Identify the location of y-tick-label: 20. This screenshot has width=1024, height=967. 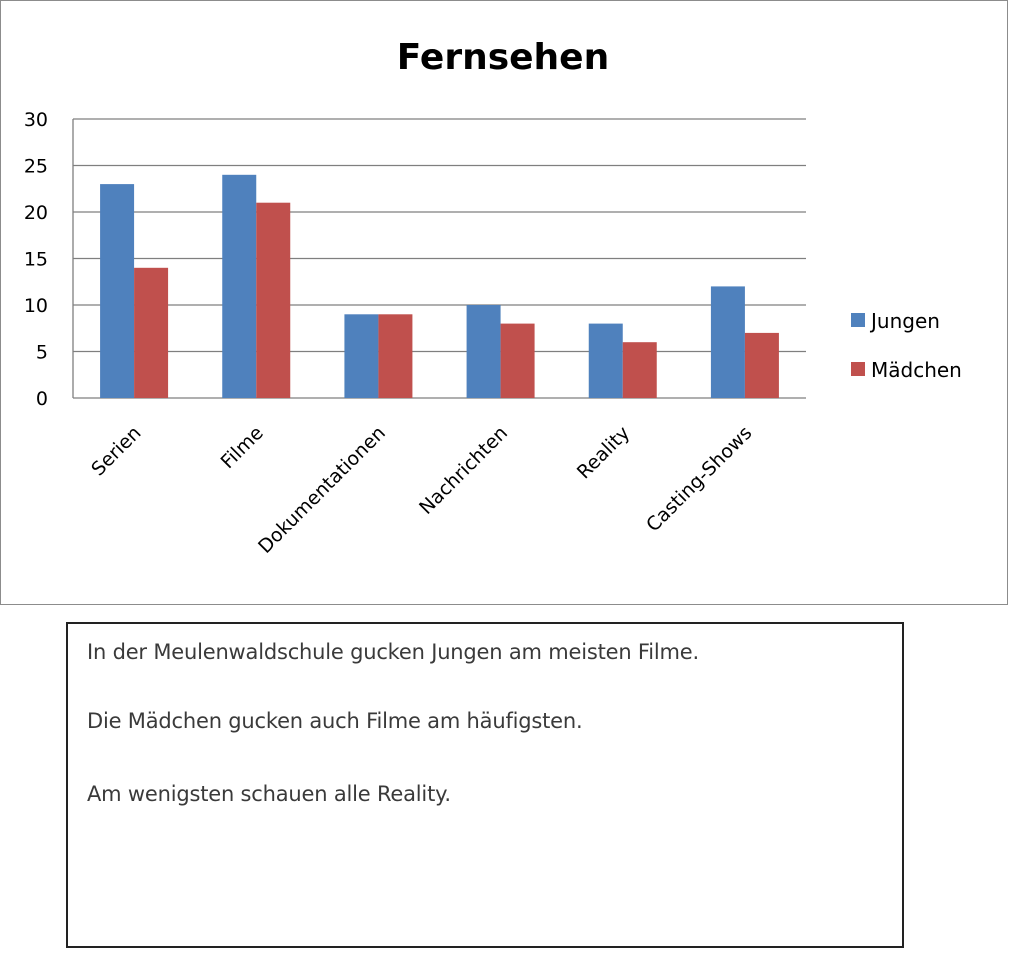
(36, 213).